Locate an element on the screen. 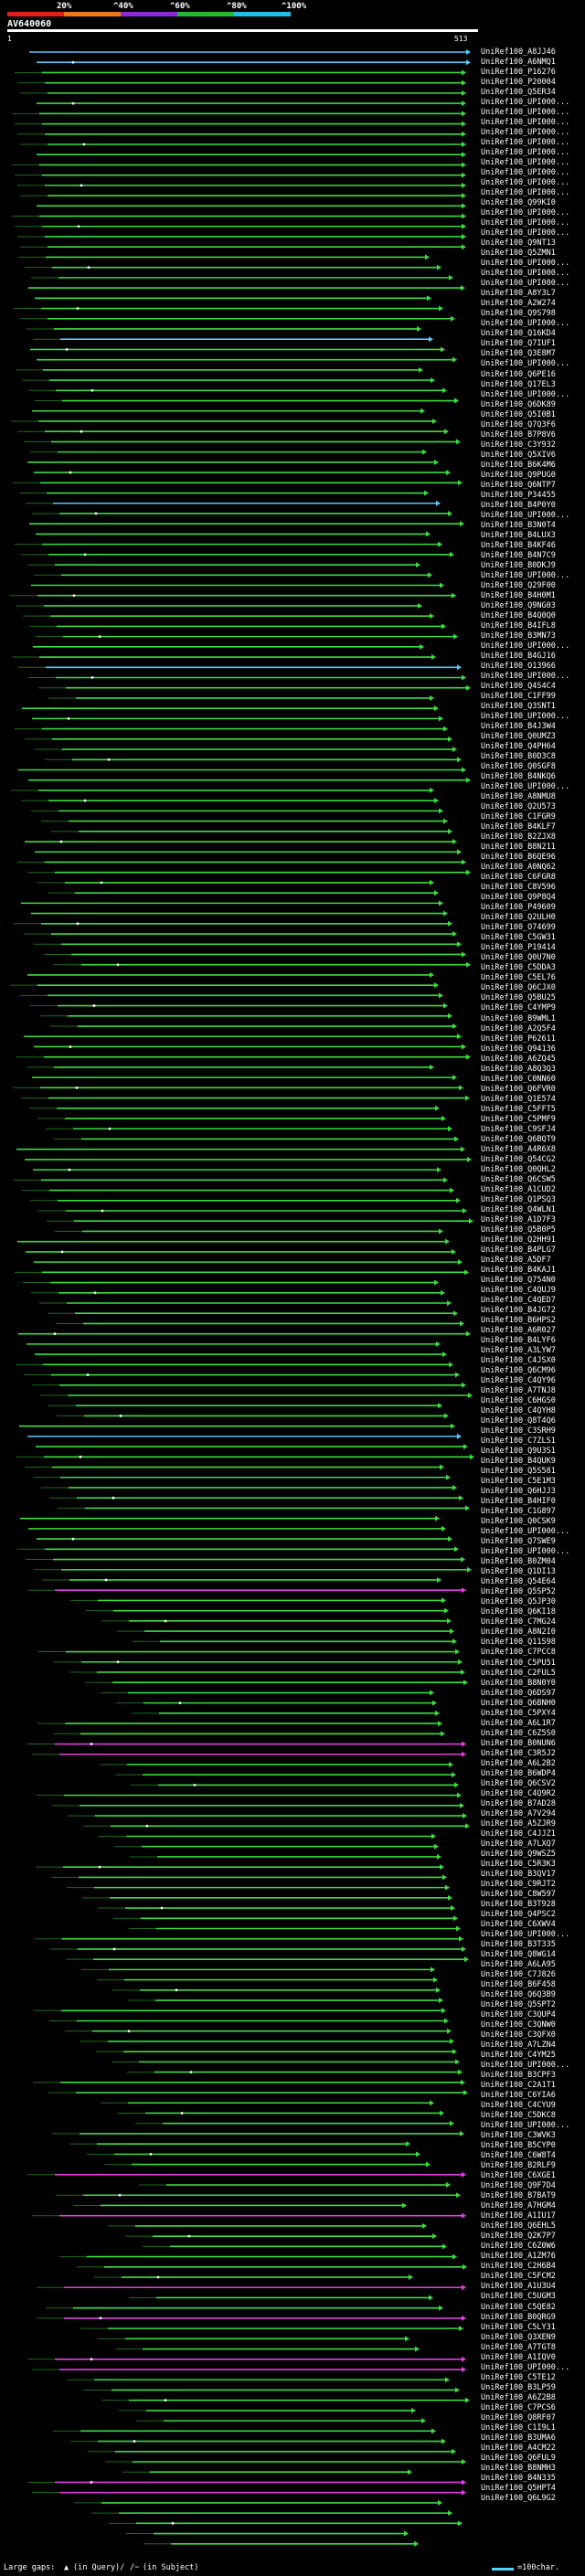 Image resolution: width=585 pixels, height=2576 pixels. hit-label: UniRef100_B2RLF9 is located at coordinates (518, 2166).